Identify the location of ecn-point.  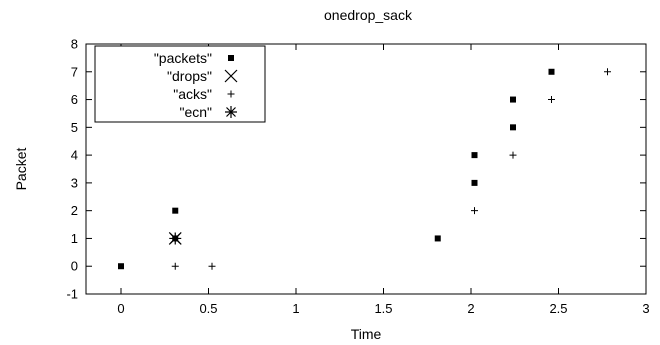
(175, 238).